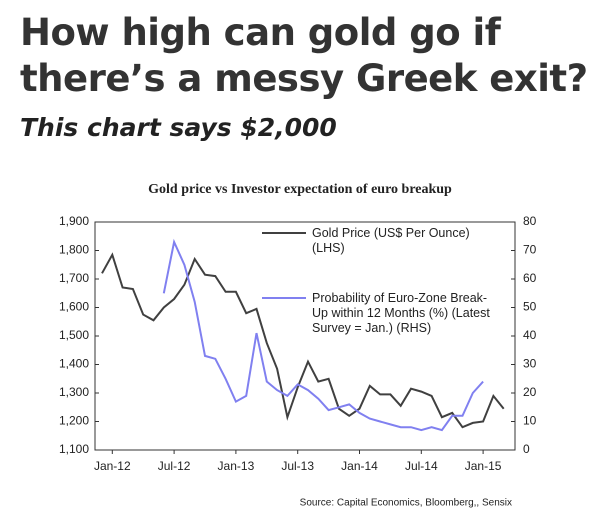 The width and height of the screenshot is (598, 524). What do you see at coordinates (74, 278) in the screenshot?
I see `y-tick-label: 1,700` at bounding box center [74, 278].